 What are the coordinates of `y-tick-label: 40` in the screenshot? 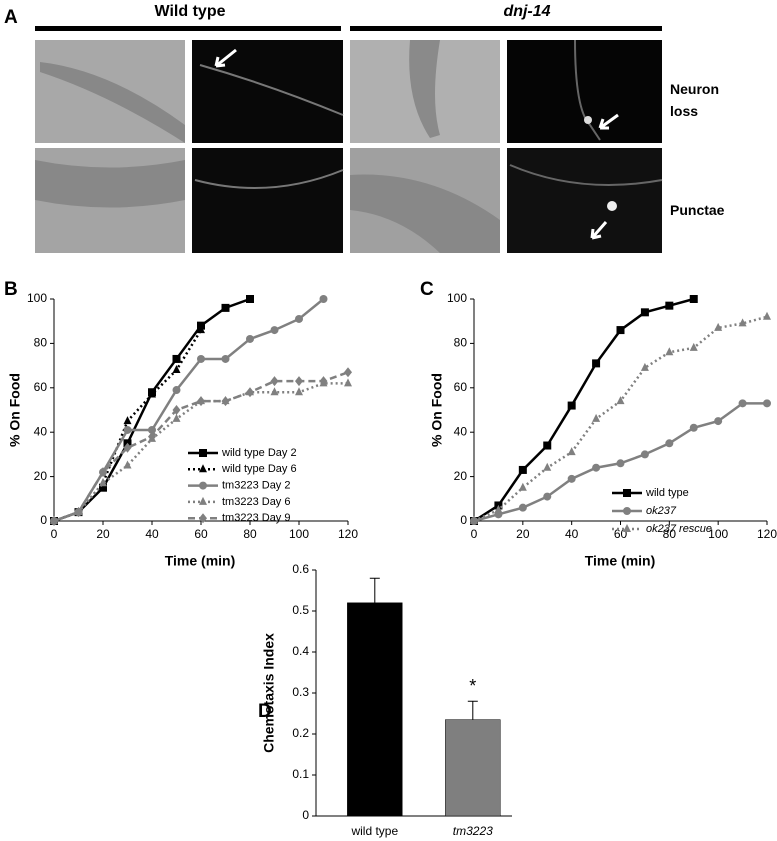 It's located at (41, 431).